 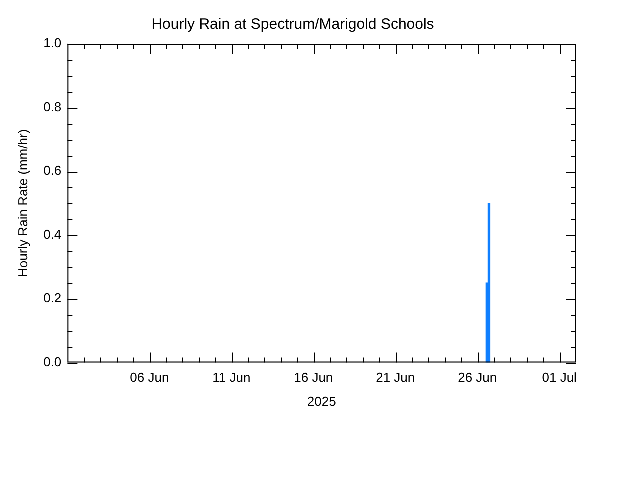 What do you see at coordinates (560, 378) in the screenshot?
I see `x-tick-label: 01 Jul` at bounding box center [560, 378].